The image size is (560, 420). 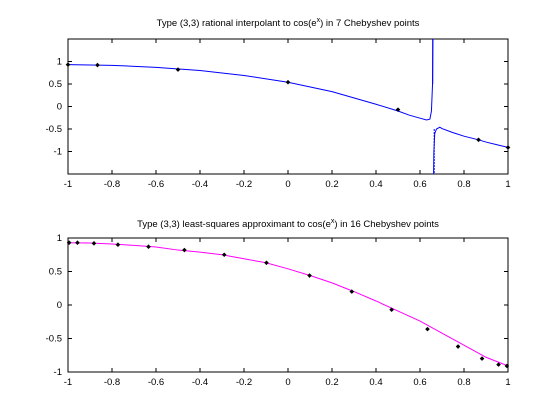 I want to click on bottom-x-tick-label: -0.2, so click(x=244, y=382).